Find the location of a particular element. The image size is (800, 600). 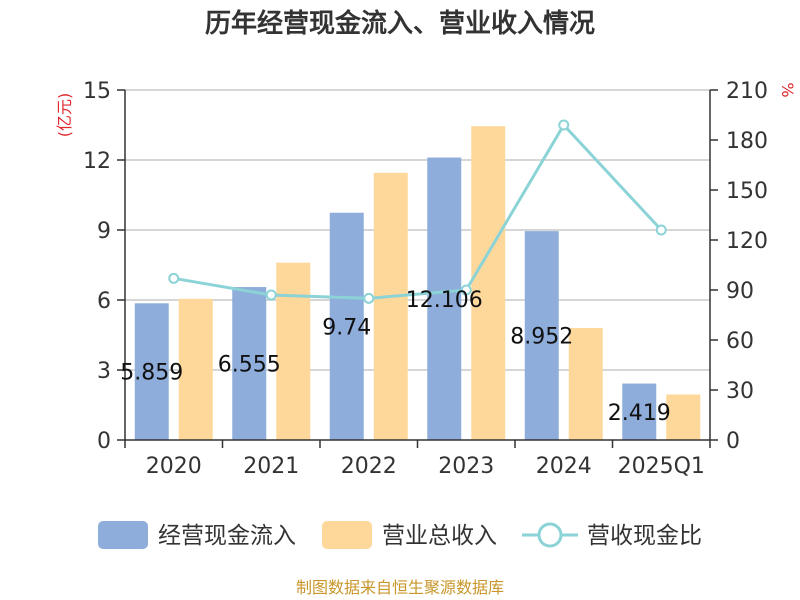

chart-title: 历年经营现金流入、营业收入情况 is located at coordinates (400, 23).